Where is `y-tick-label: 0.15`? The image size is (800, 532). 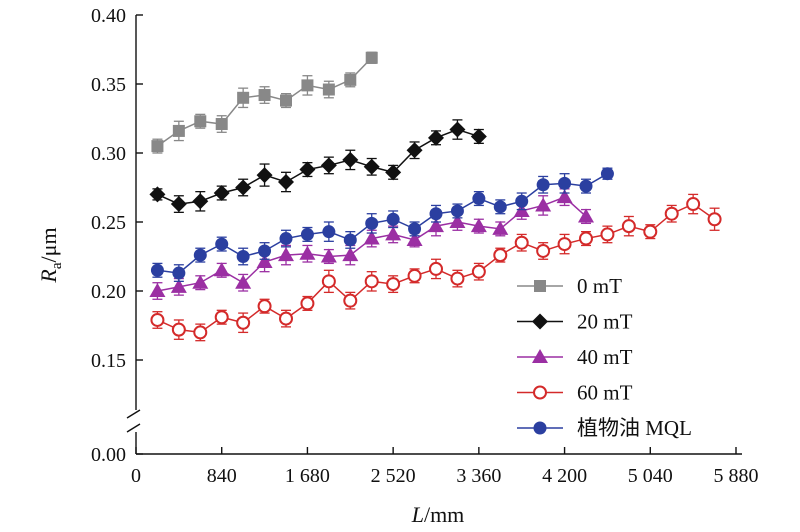
y-tick-label: 0.15 is located at coordinates (108, 361).